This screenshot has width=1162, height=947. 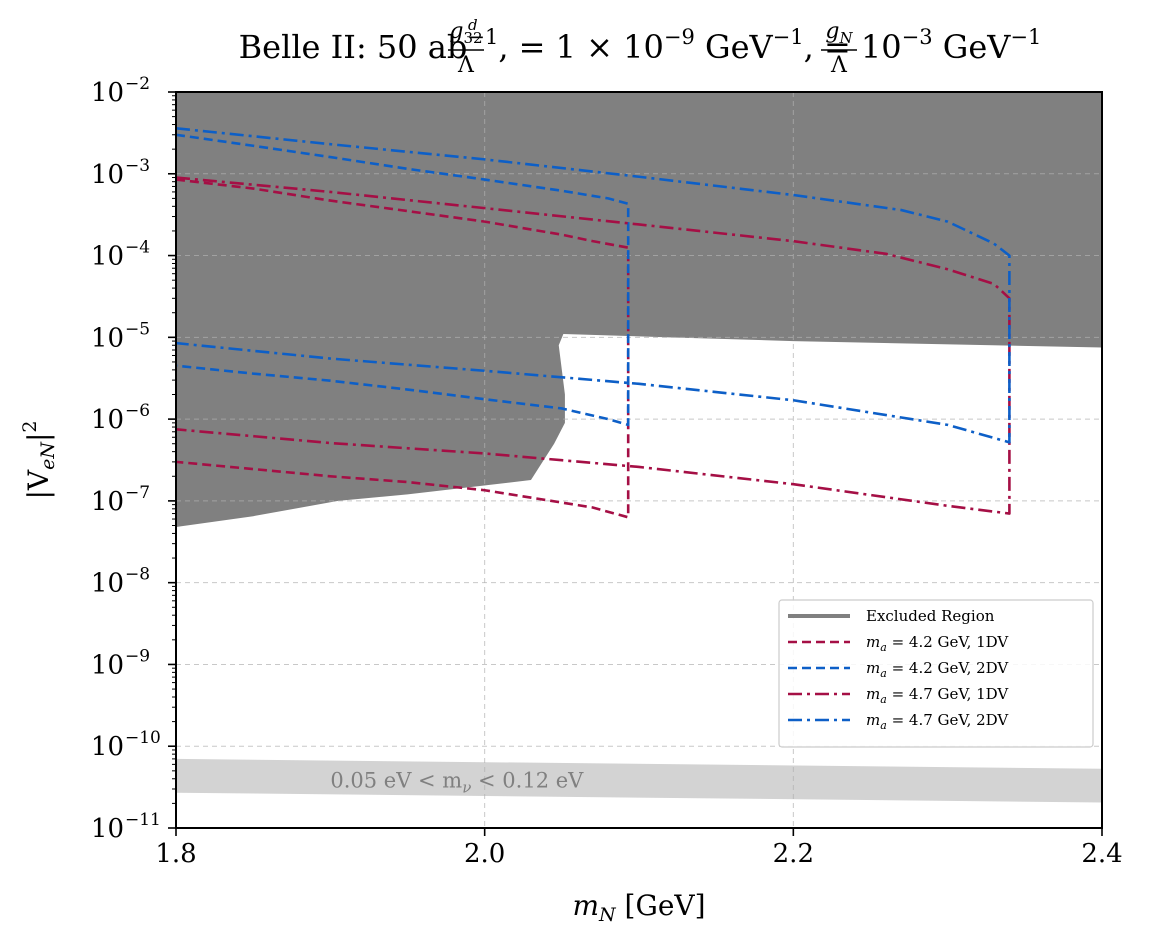 What do you see at coordinates (793, 854) in the screenshot?
I see `x-tick-label: 2.2` at bounding box center [793, 854].